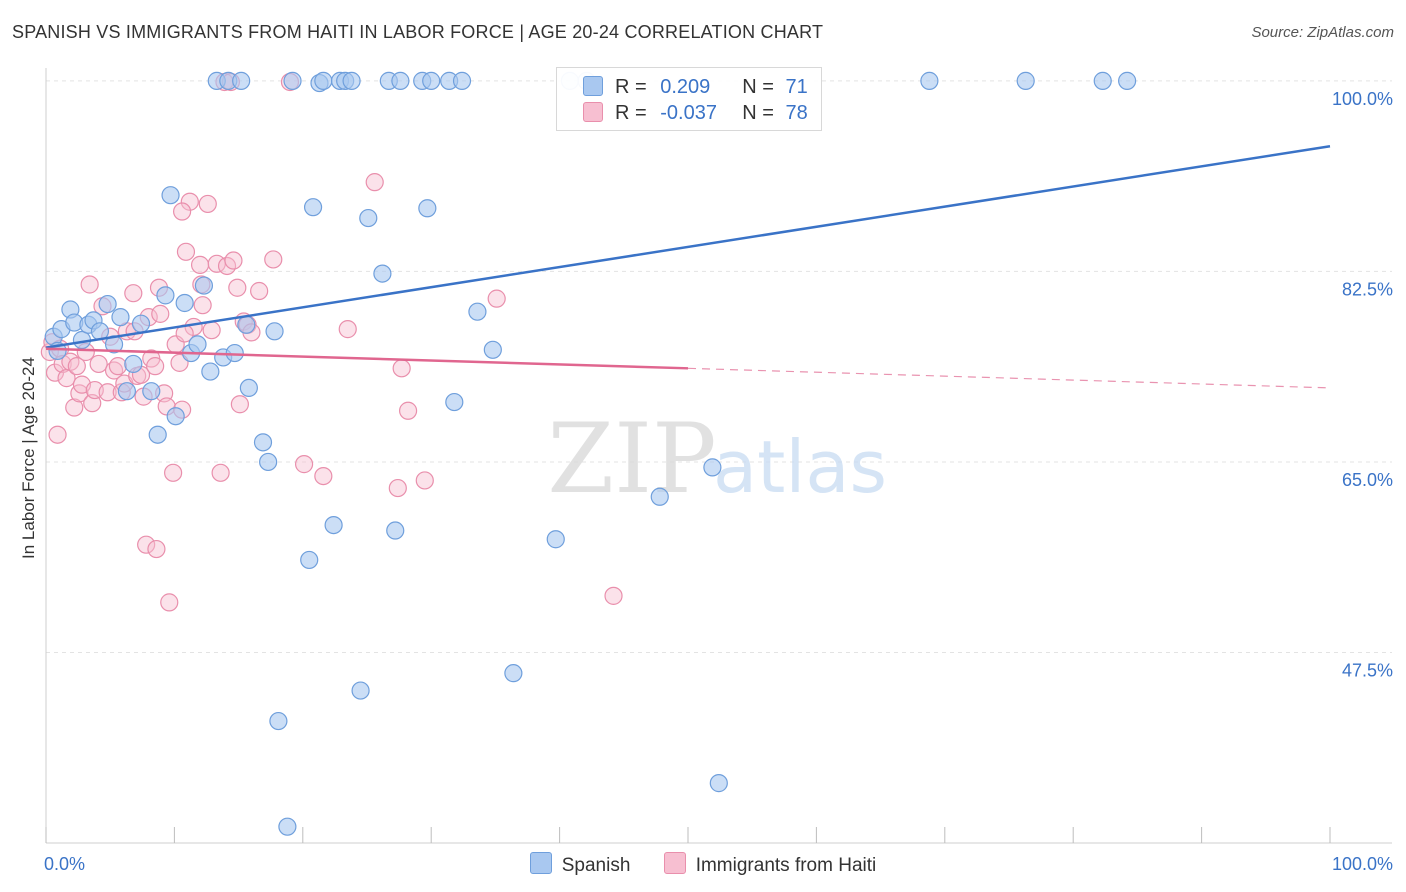 This screenshot has height=892, width=1406. I want to click on series-legend-spanish: Spanish, so click(580, 864).